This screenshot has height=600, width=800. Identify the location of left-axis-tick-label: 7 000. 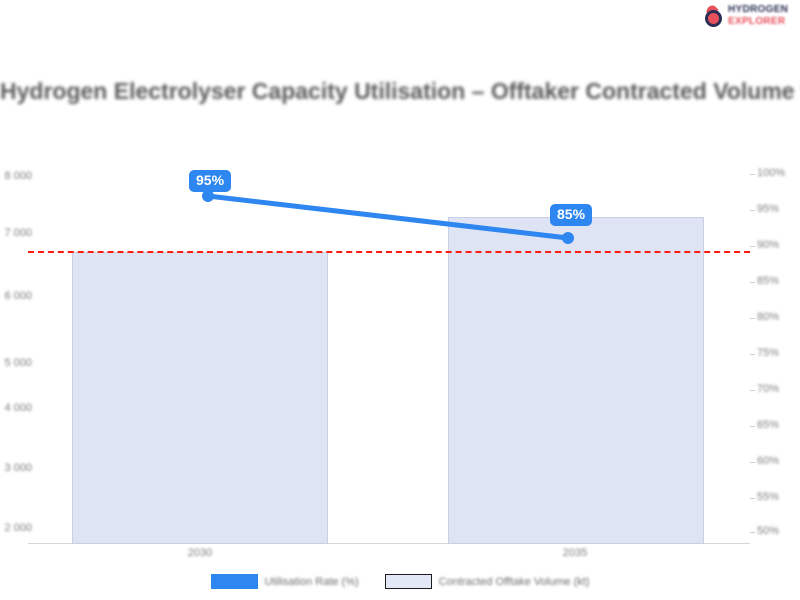
(18, 233).